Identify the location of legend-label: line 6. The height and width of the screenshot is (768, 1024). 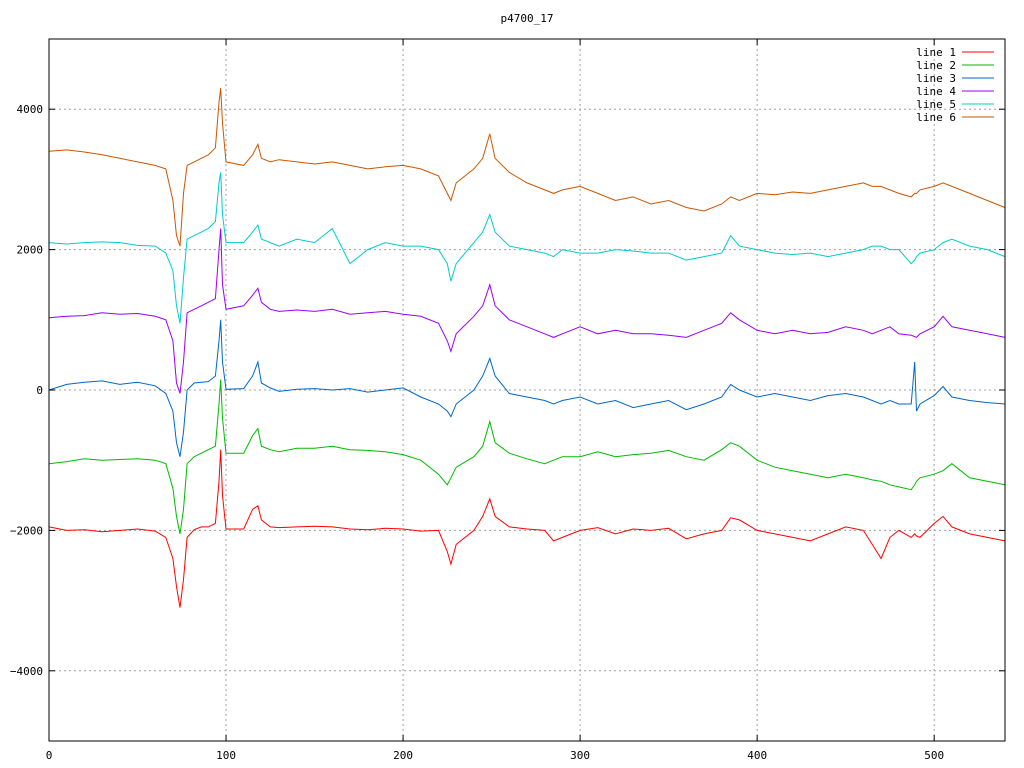
(936, 117).